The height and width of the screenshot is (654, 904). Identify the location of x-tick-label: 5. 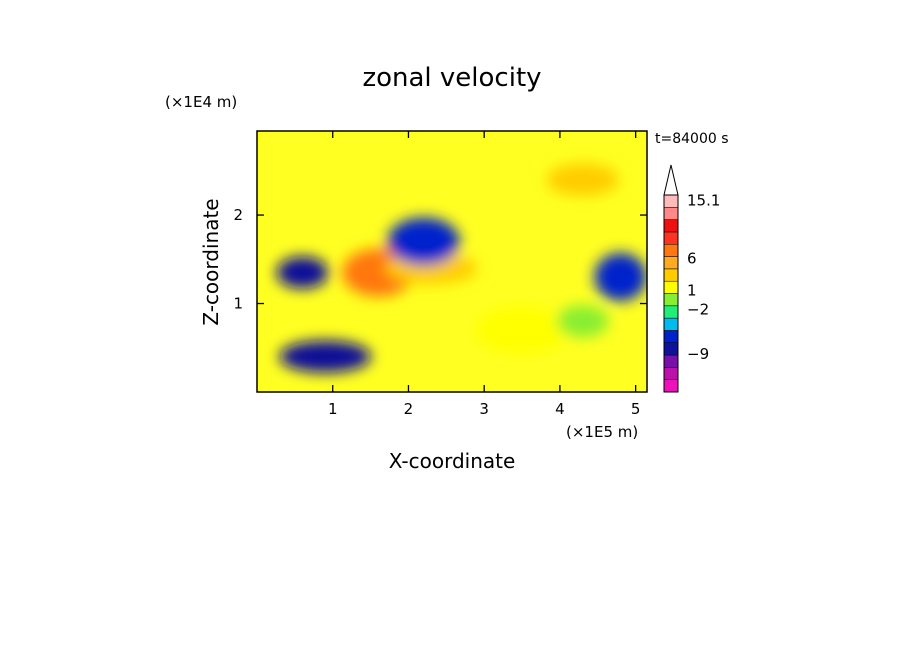
(636, 409).